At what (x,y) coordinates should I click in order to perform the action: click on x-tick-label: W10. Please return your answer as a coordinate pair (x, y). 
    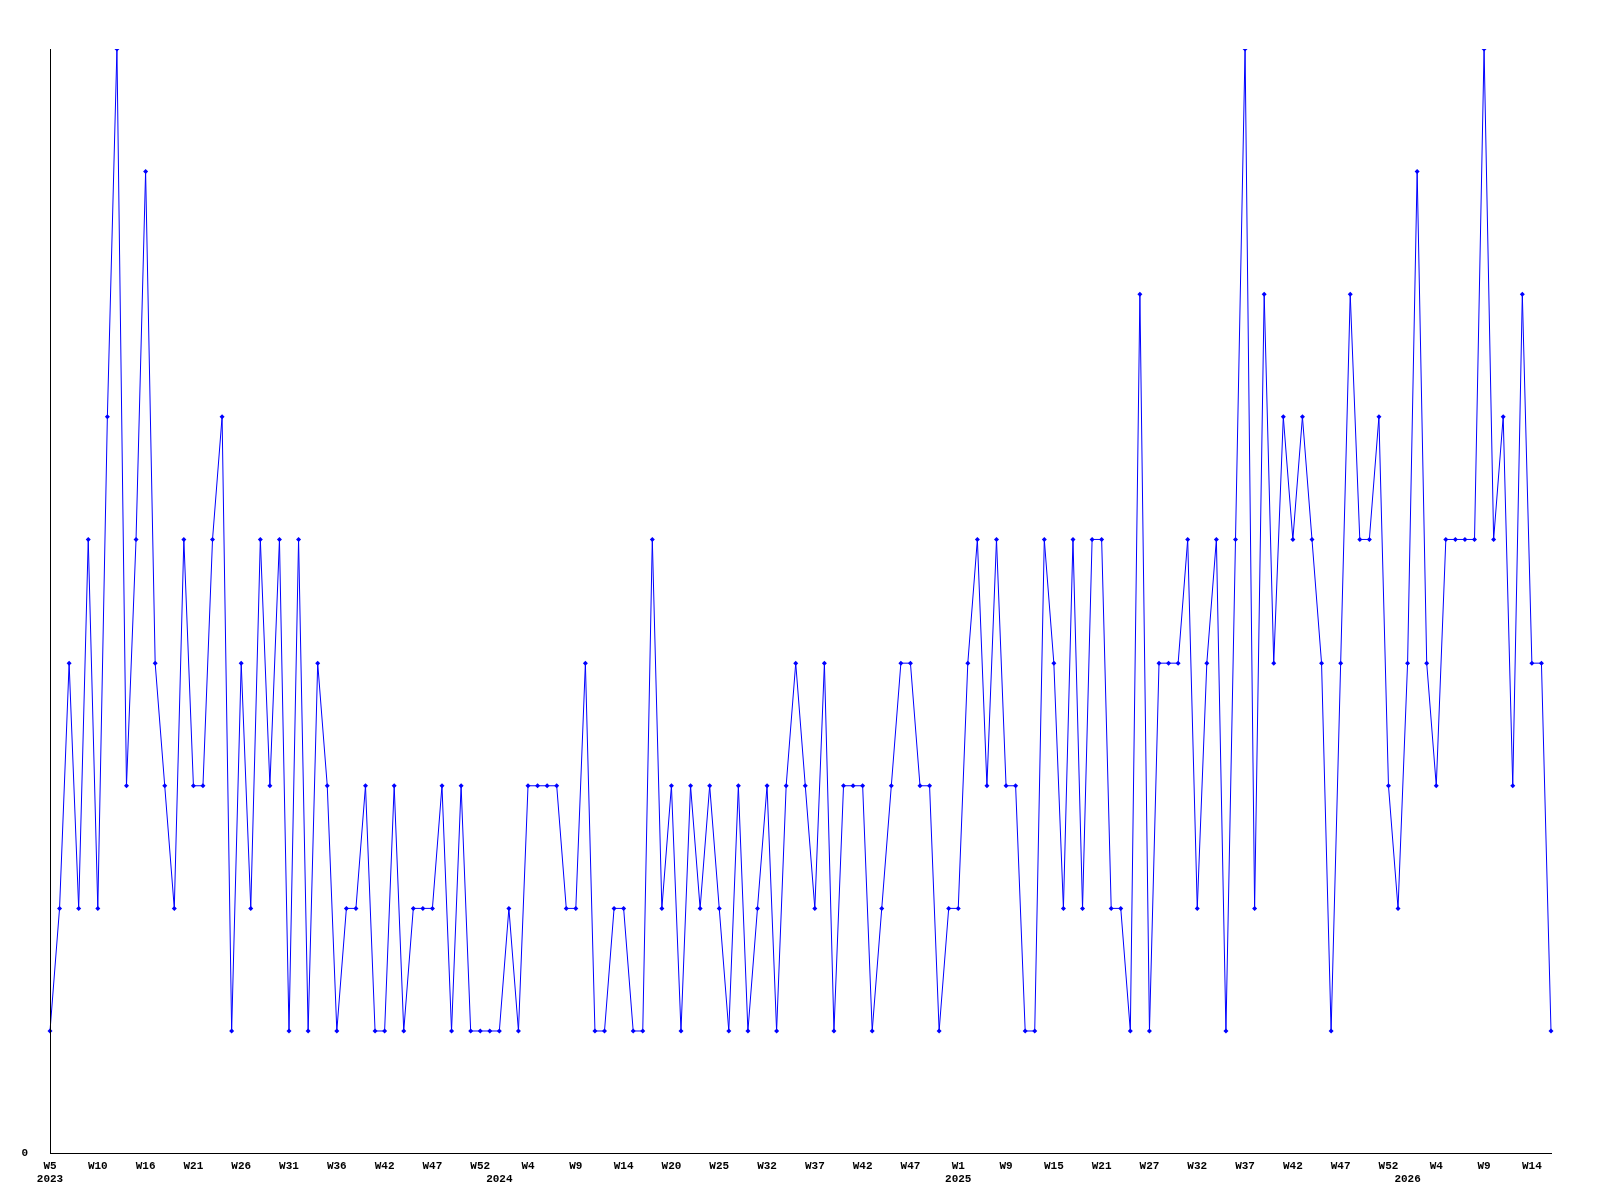
    Looking at the image, I should click on (97, 1165).